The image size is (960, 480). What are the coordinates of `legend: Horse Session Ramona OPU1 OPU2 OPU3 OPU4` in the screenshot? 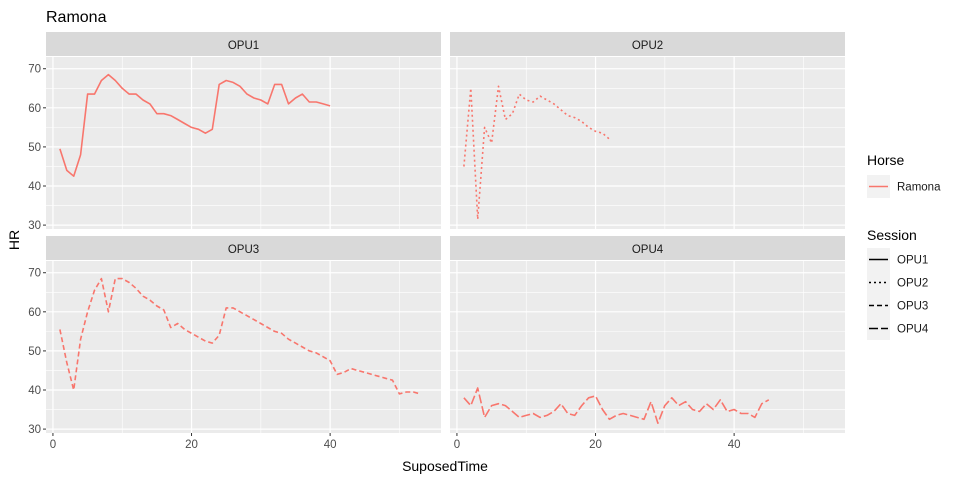 It's located at (904, 246).